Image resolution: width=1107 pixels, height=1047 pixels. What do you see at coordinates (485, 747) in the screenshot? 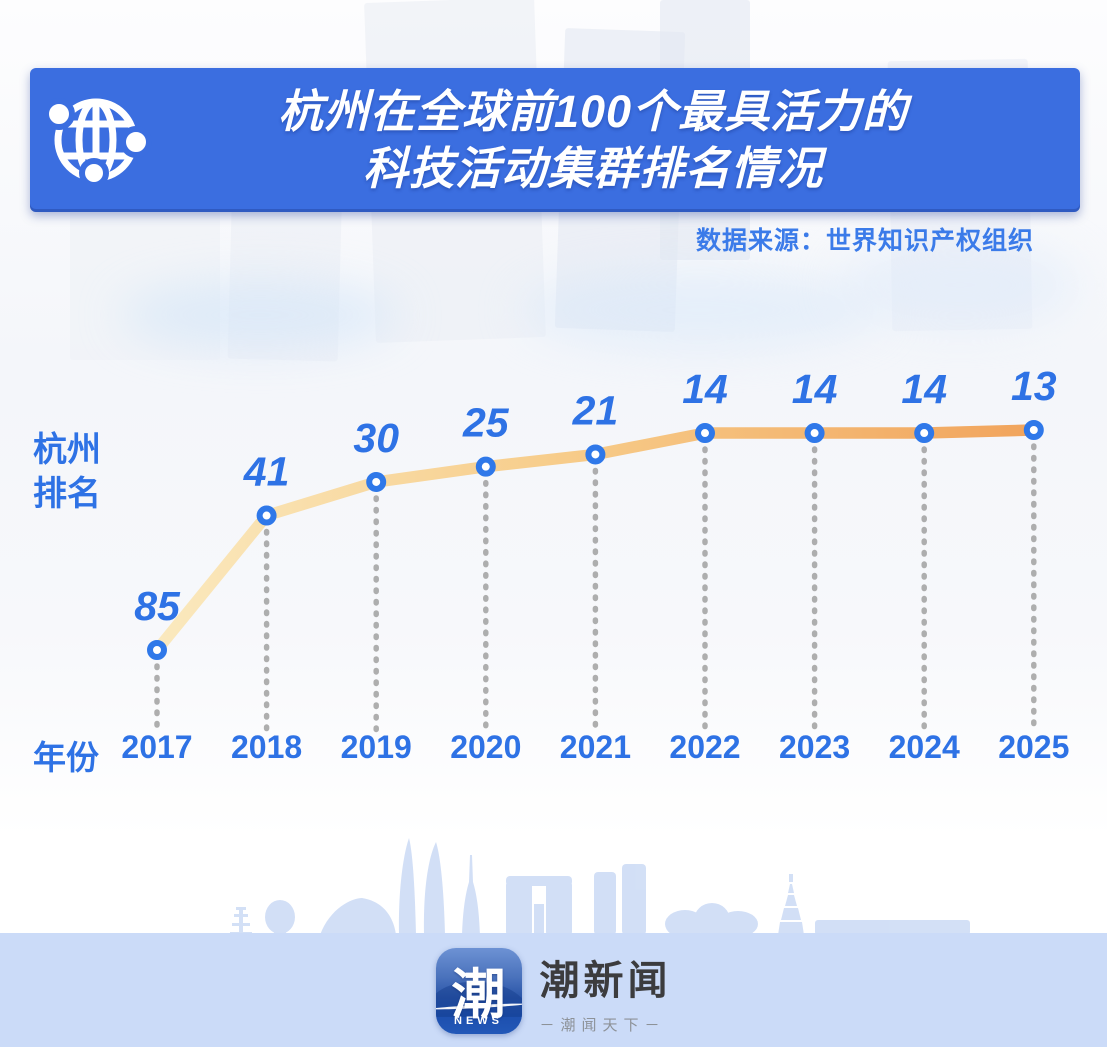
I see `x-tick-label: 2020` at bounding box center [485, 747].